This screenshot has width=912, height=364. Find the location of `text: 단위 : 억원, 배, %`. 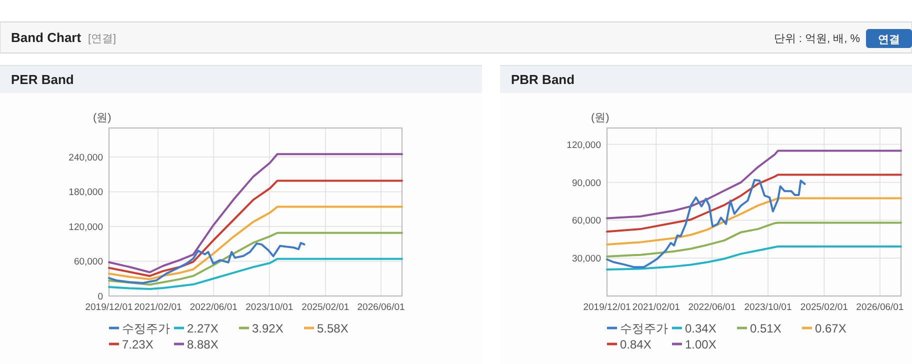

text: 단위 : 억원, 배, % is located at coordinates (817, 39).